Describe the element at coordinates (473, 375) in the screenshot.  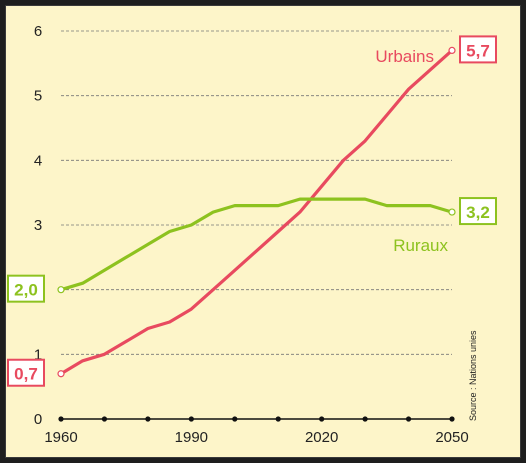
I see `source-note: Source : Nations unies` at that location.